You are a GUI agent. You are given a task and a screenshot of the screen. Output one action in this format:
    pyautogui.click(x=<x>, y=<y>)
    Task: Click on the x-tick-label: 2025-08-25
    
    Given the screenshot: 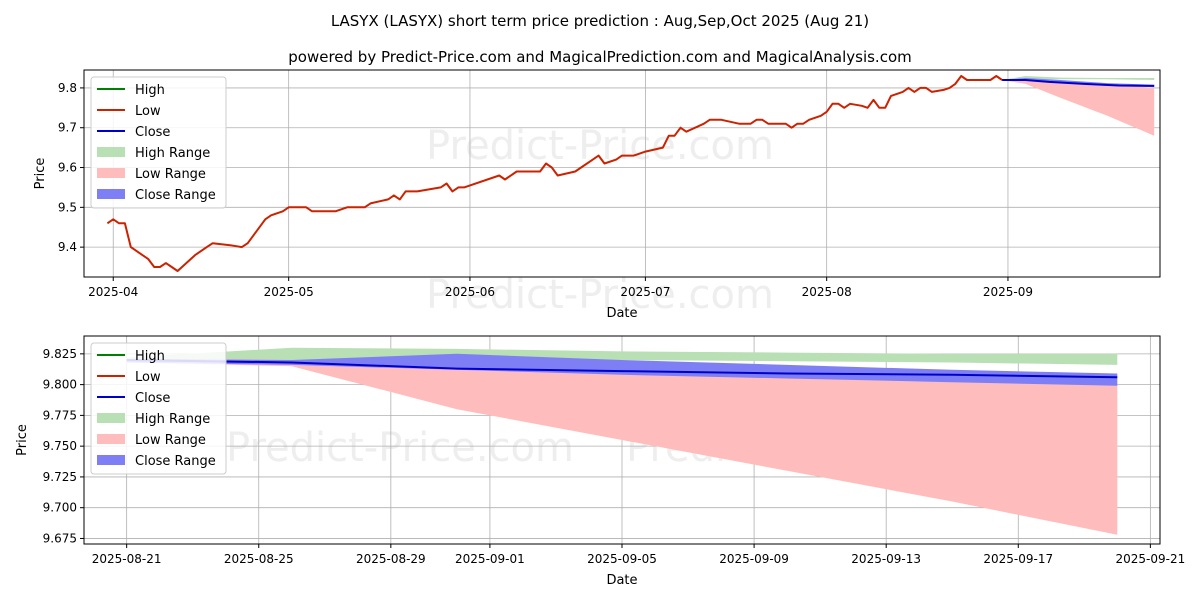 What is the action you would take?
    pyautogui.click(x=259, y=559)
    